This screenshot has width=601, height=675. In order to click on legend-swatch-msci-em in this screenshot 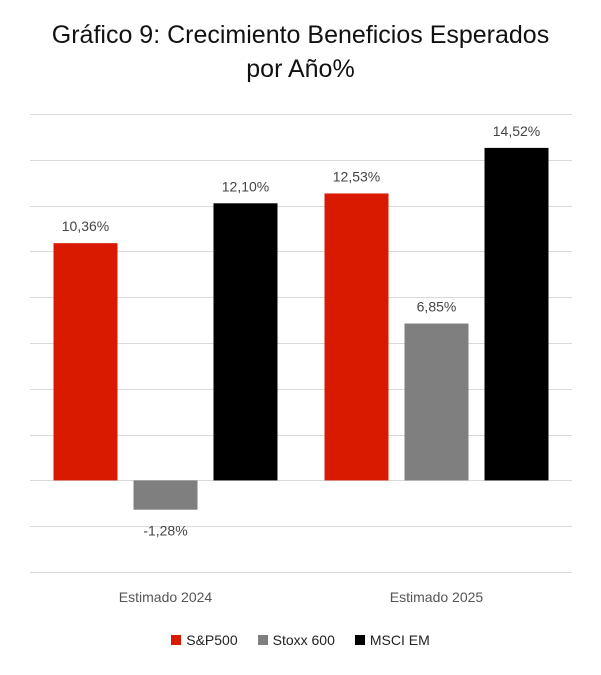, I will do `click(359, 640)`.